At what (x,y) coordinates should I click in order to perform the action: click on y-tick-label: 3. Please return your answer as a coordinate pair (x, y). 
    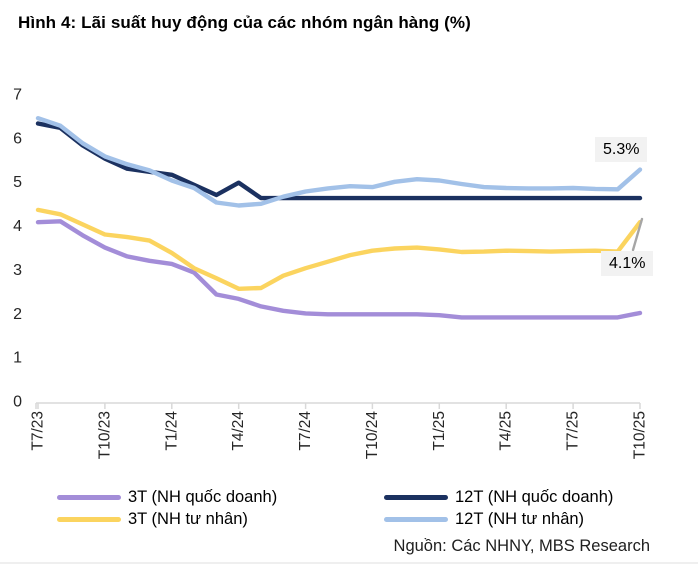
    Looking at the image, I should click on (17, 270).